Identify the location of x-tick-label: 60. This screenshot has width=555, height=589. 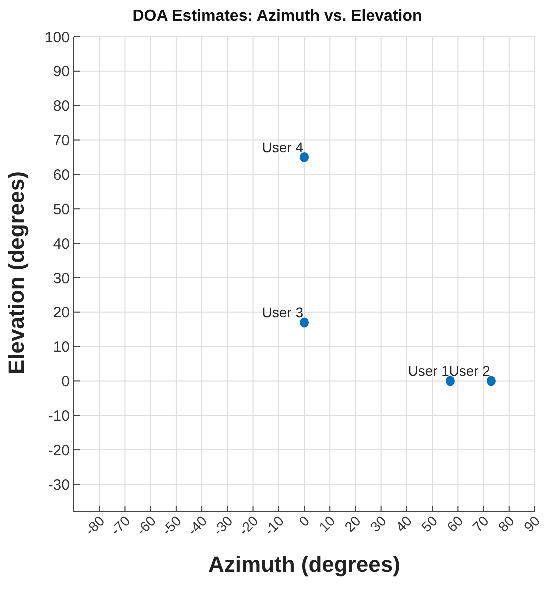
(455, 524).